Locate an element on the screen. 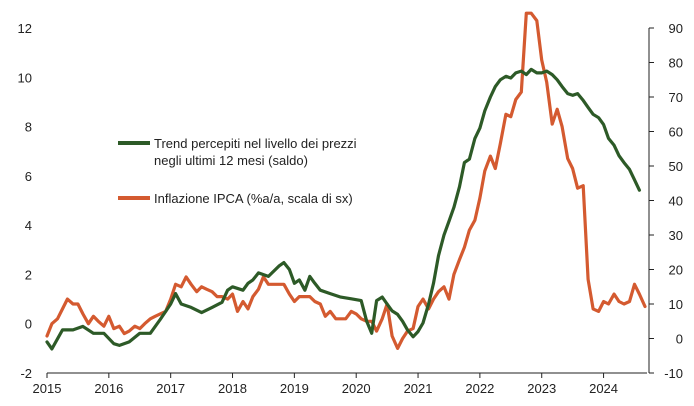 Image resolution: width=694 pixels, height=406 pixels. x-tick-label: 2017 is located at coordinates (170, 388).